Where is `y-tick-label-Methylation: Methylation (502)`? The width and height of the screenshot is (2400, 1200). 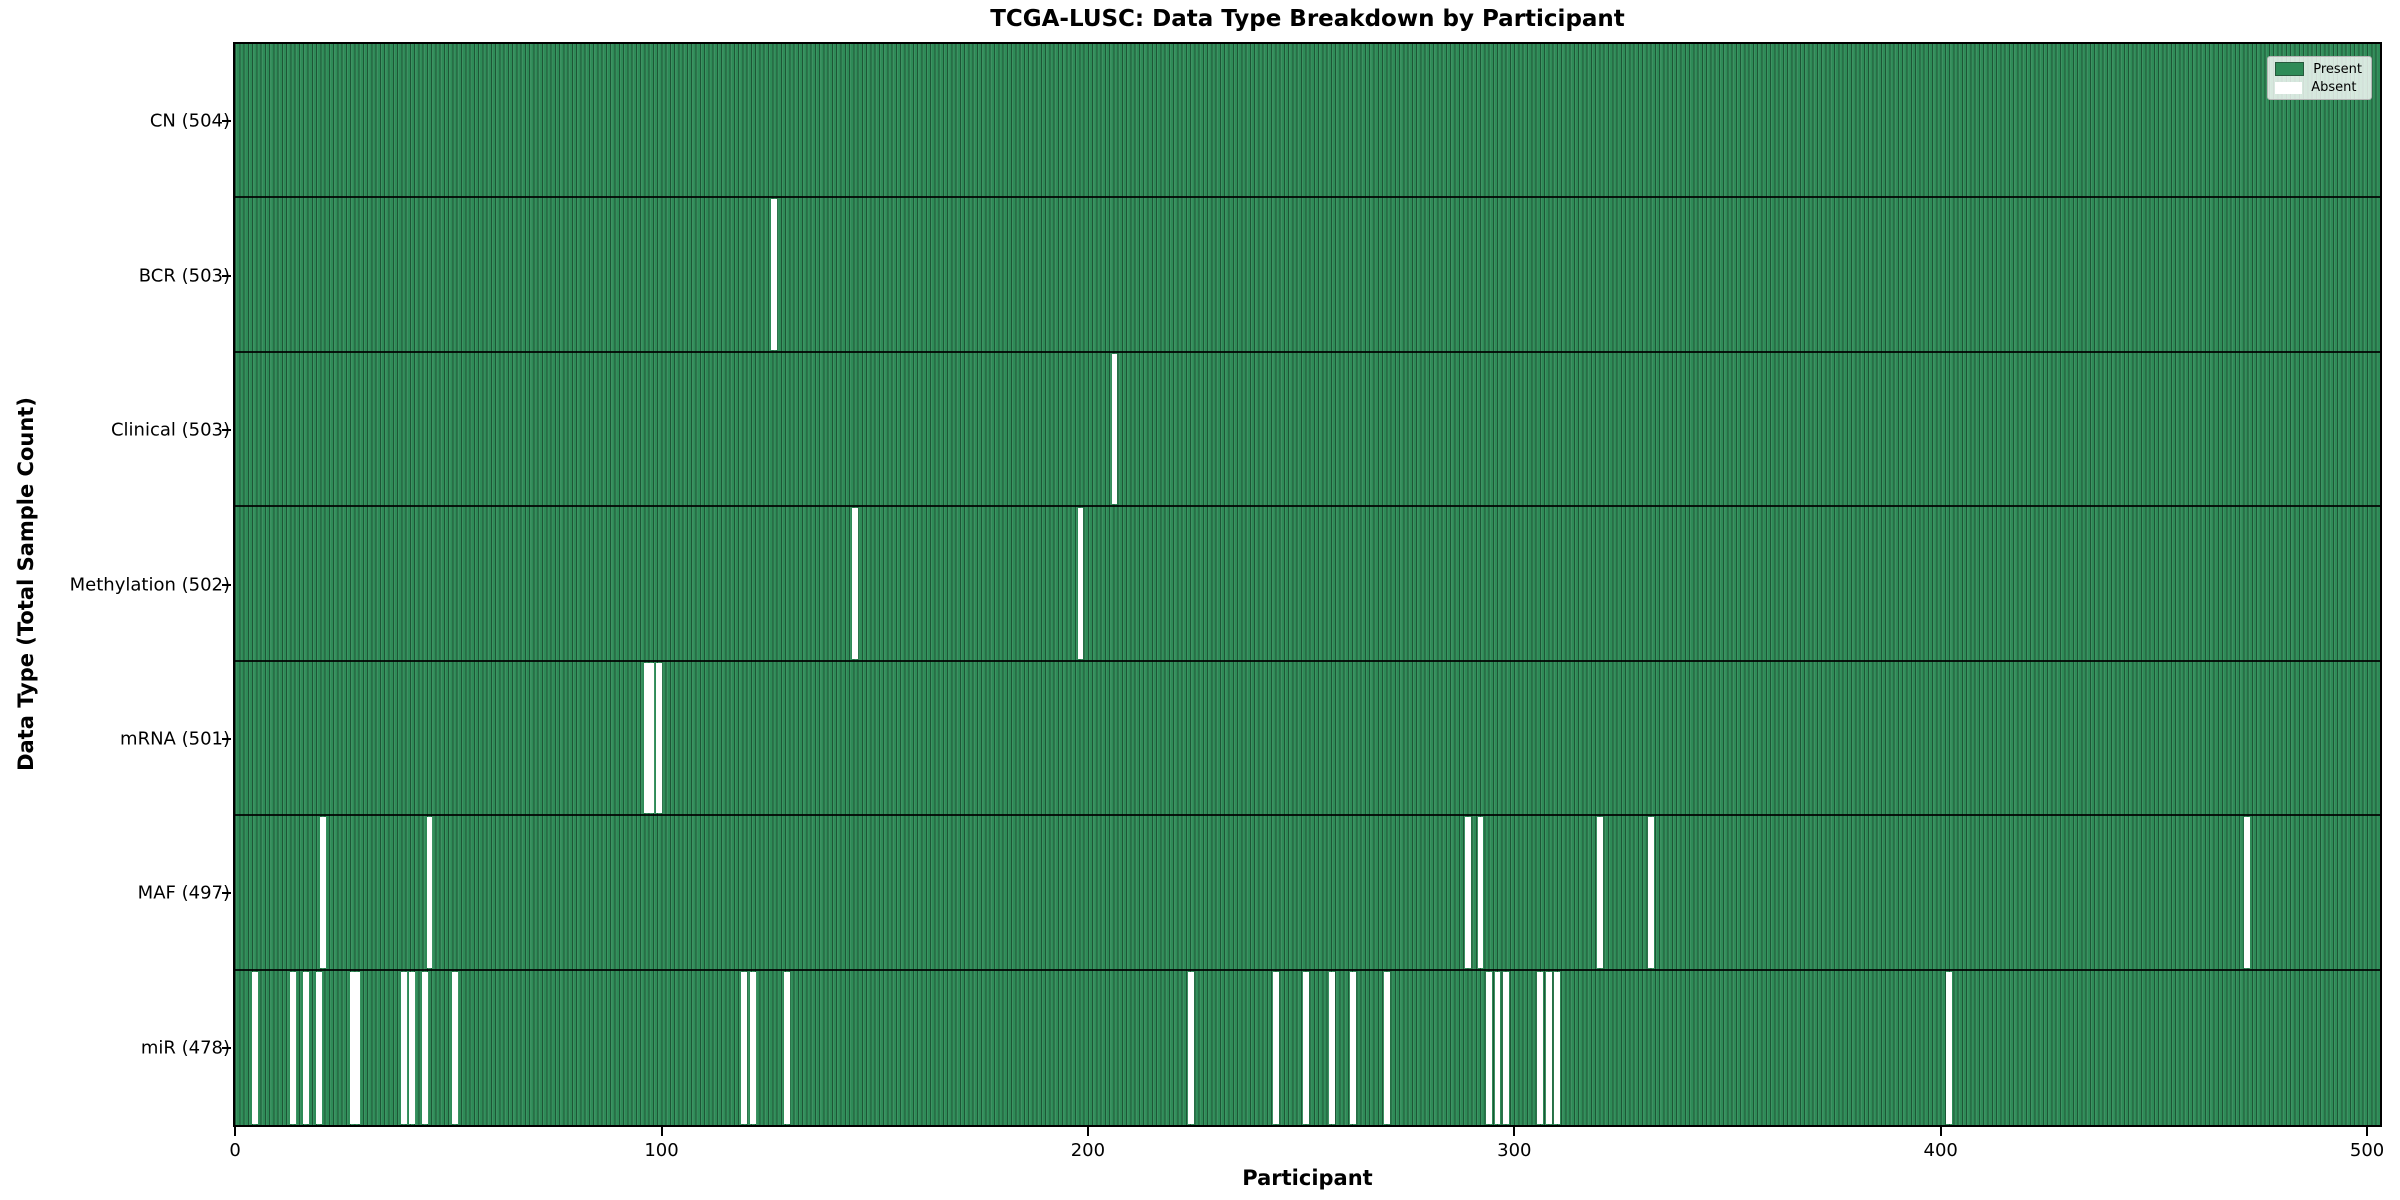 y-tick-label-Methylation: Methylation (502) is located at coordinates (149, 584).